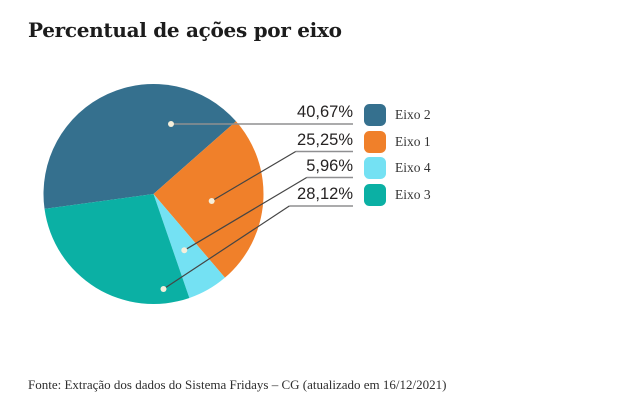  I want to click on legend: Eixo 2 Eixo 1 Eixo 4 Eixo 3, so click(397, 157).